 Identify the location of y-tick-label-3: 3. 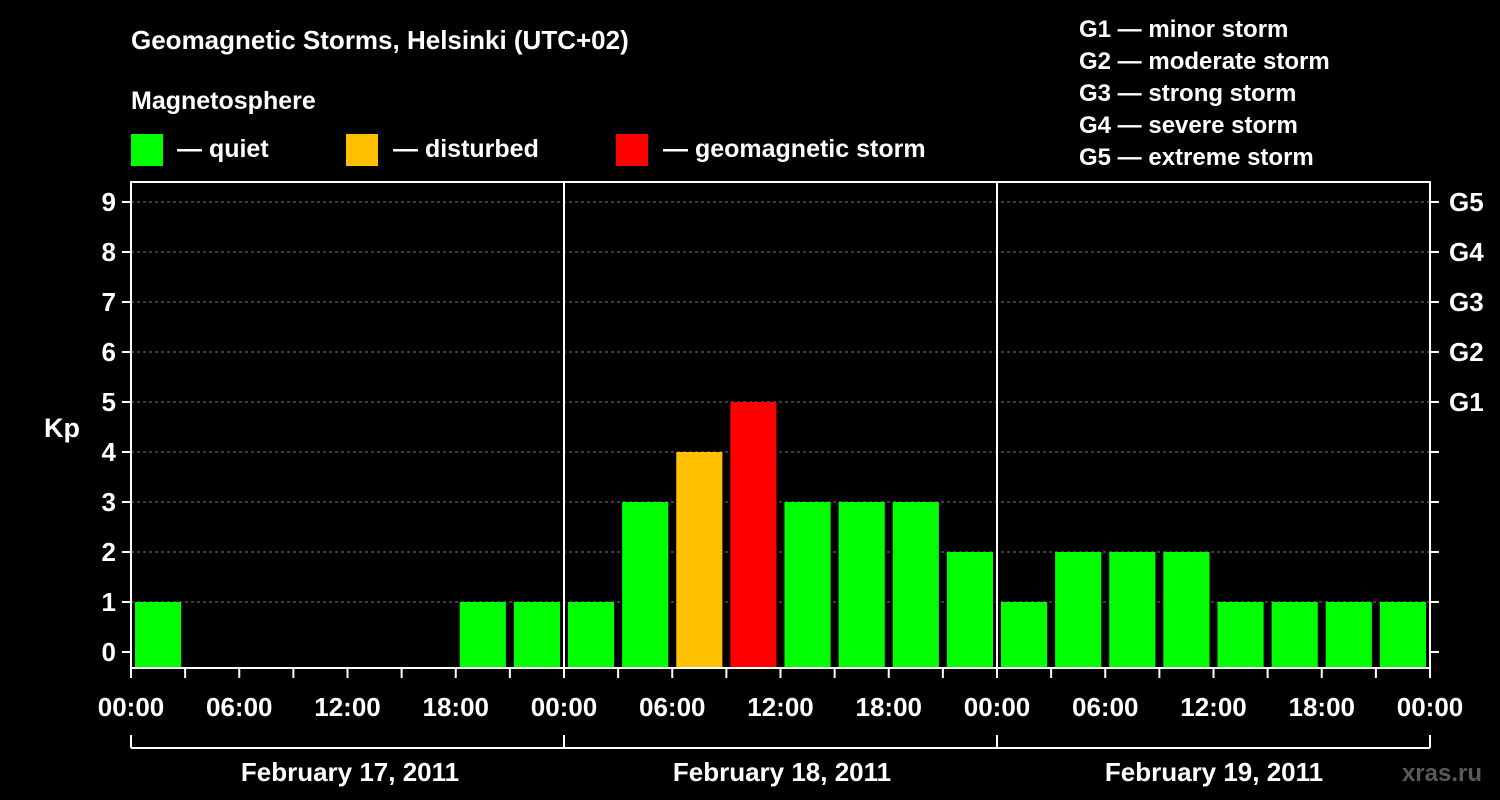
(109, 502).